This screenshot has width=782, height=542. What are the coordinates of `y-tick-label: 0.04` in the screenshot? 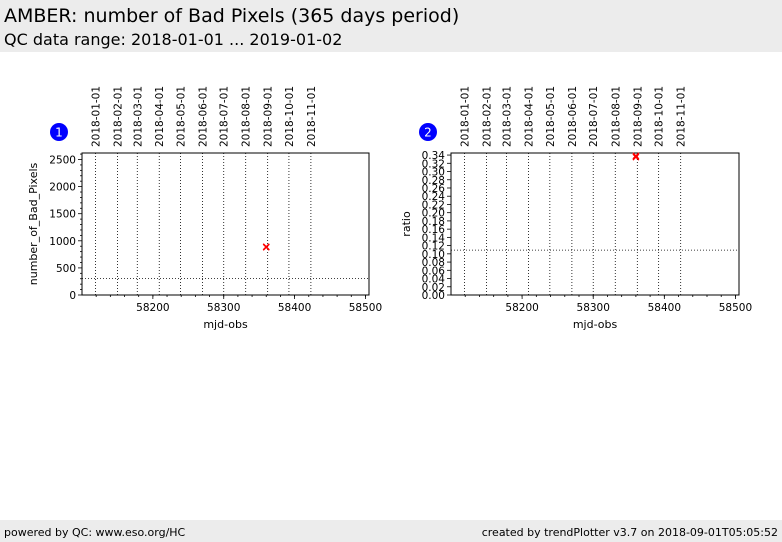 It's located at (434, 280).